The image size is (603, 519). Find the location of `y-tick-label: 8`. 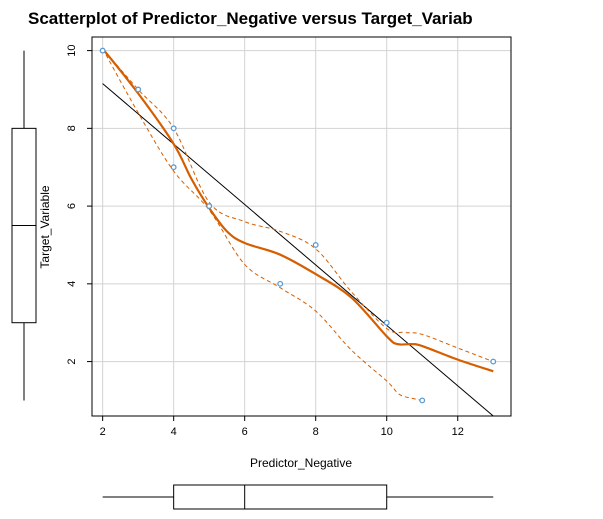

y-tick-label: 8 is located at coordinates (72, 128).